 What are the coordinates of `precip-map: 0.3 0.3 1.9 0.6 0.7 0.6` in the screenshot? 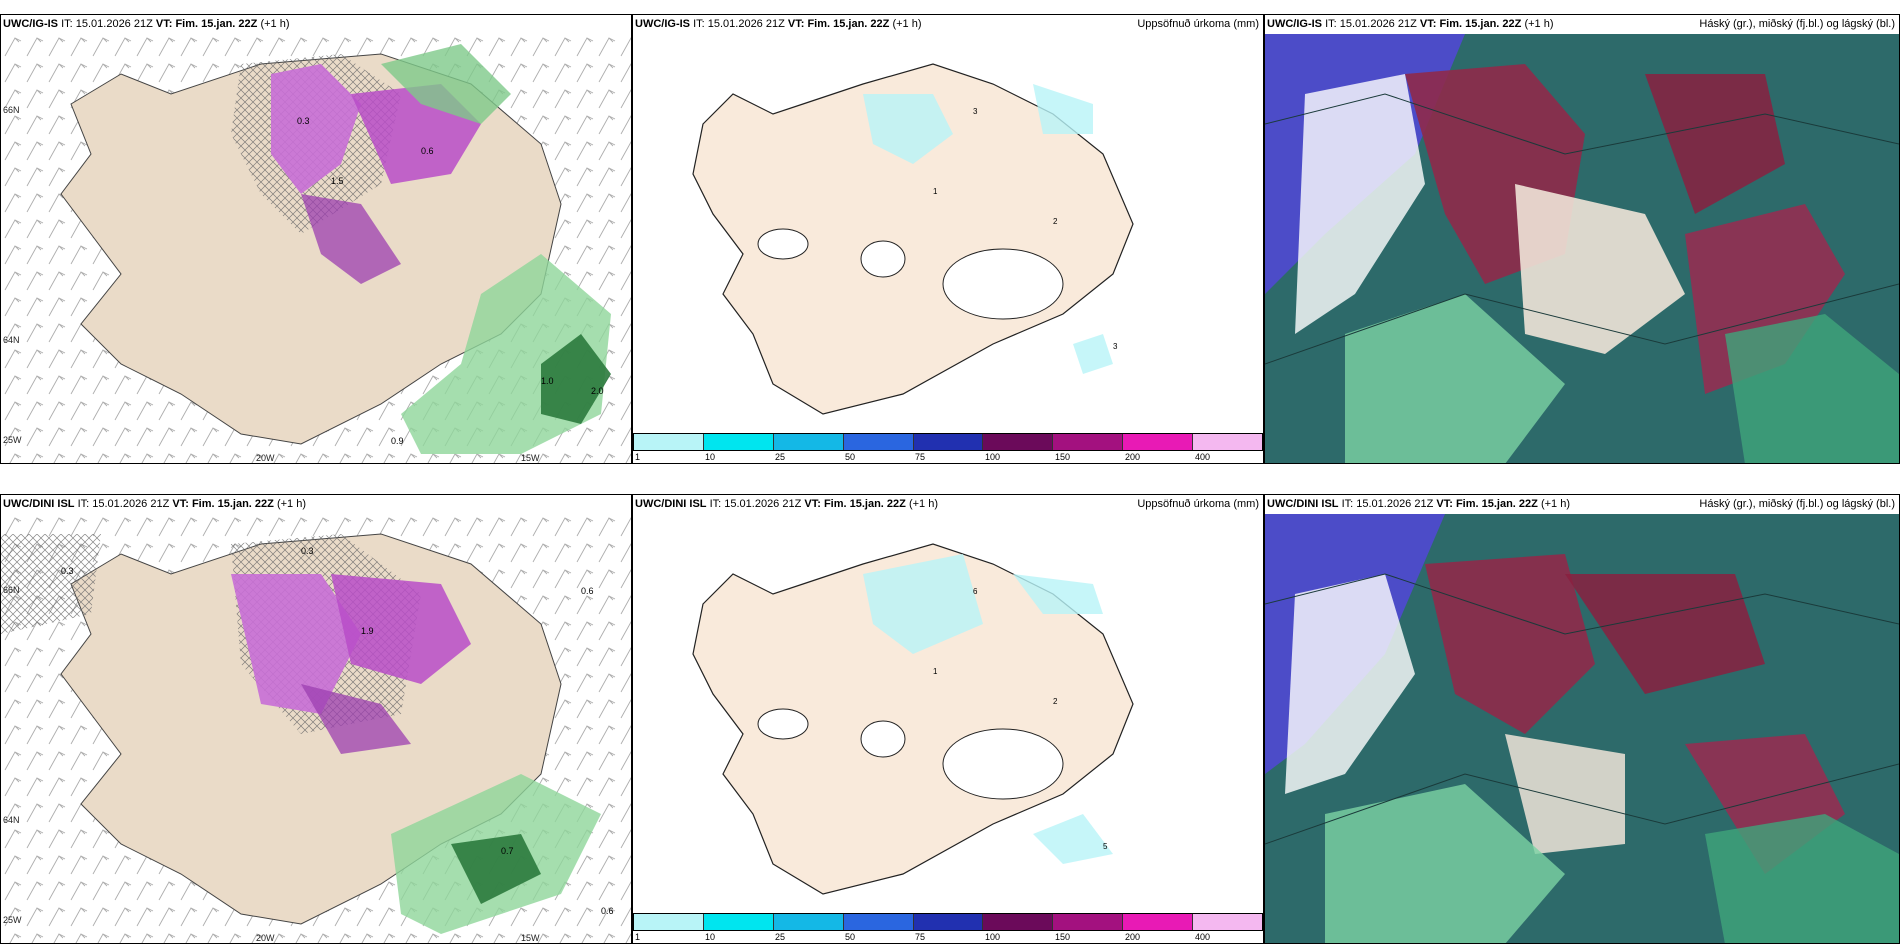 It's located at (316, 728).